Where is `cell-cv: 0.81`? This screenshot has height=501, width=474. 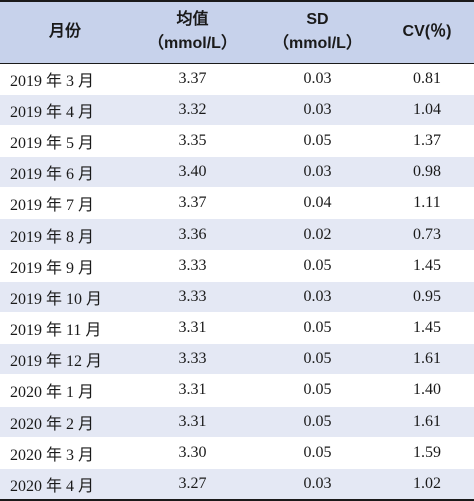 cell-cv: 0.81 is located at coordinates (427, 79).